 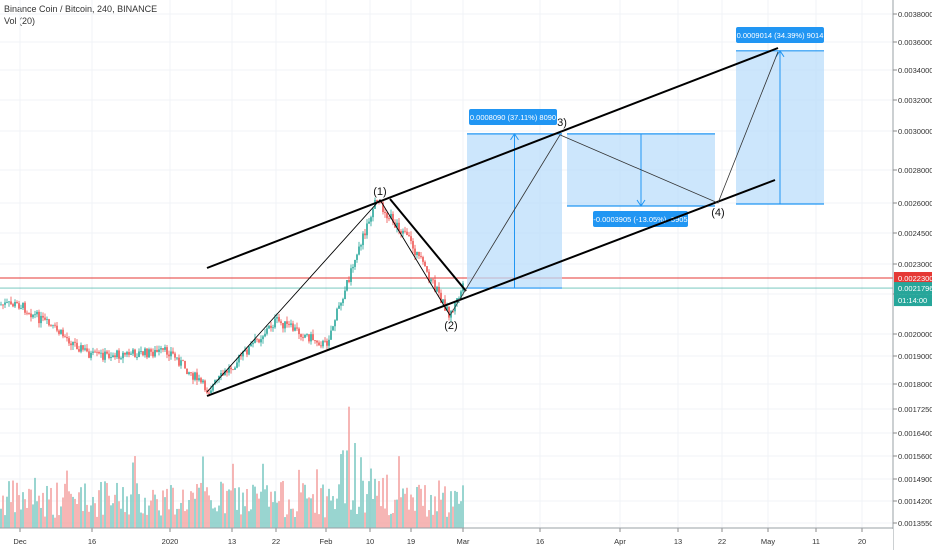 What do you see at coordinates (915, 433) in the screenshot?
I see `price-tick-label: 0.0016400` at bounding box center [915, 433].